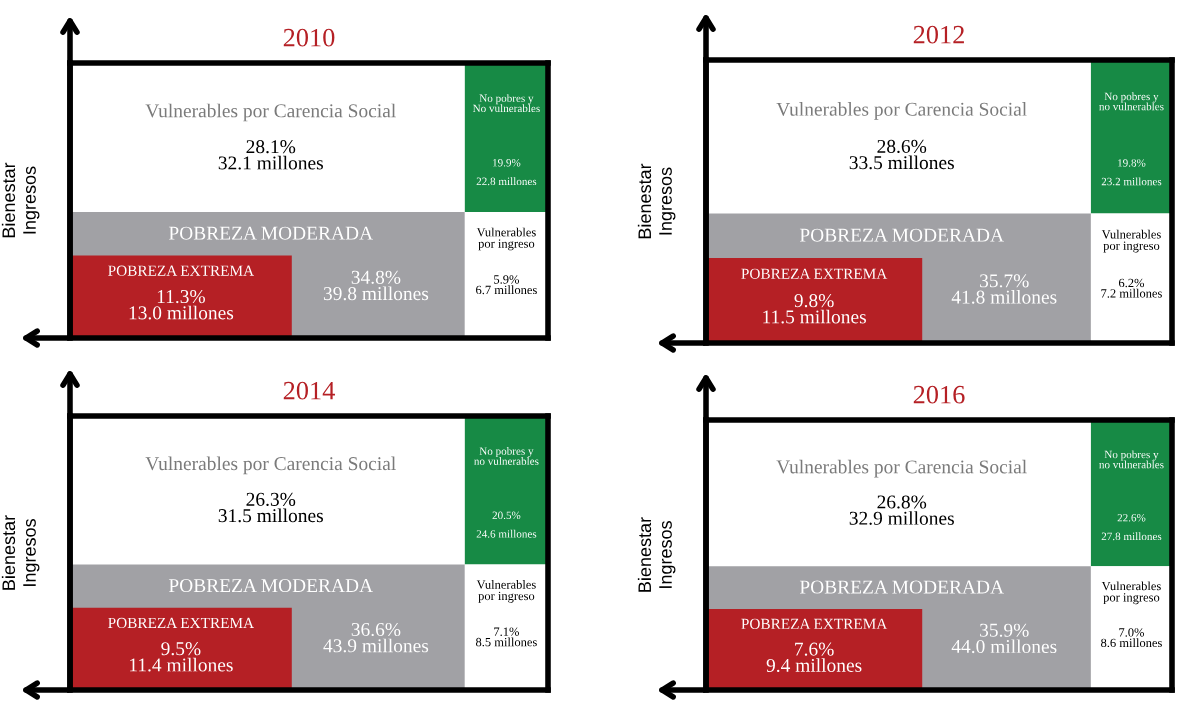 The image size is (1178, 709). I want to click on data-label: 11.3% 13.0 millones, so click(181, 304).